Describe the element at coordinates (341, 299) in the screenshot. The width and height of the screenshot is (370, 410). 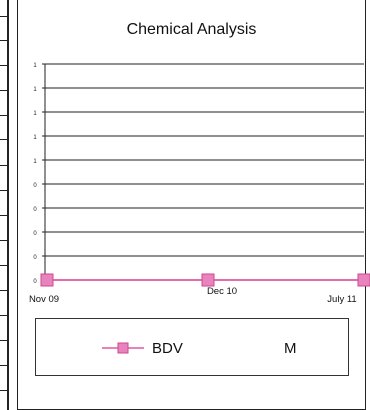
I see `x-tick-label: July 11` at that location.